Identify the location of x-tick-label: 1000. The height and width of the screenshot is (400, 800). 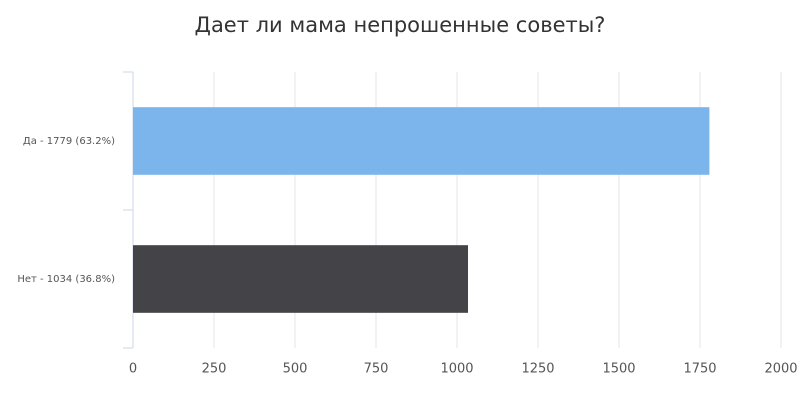
(456, 369).